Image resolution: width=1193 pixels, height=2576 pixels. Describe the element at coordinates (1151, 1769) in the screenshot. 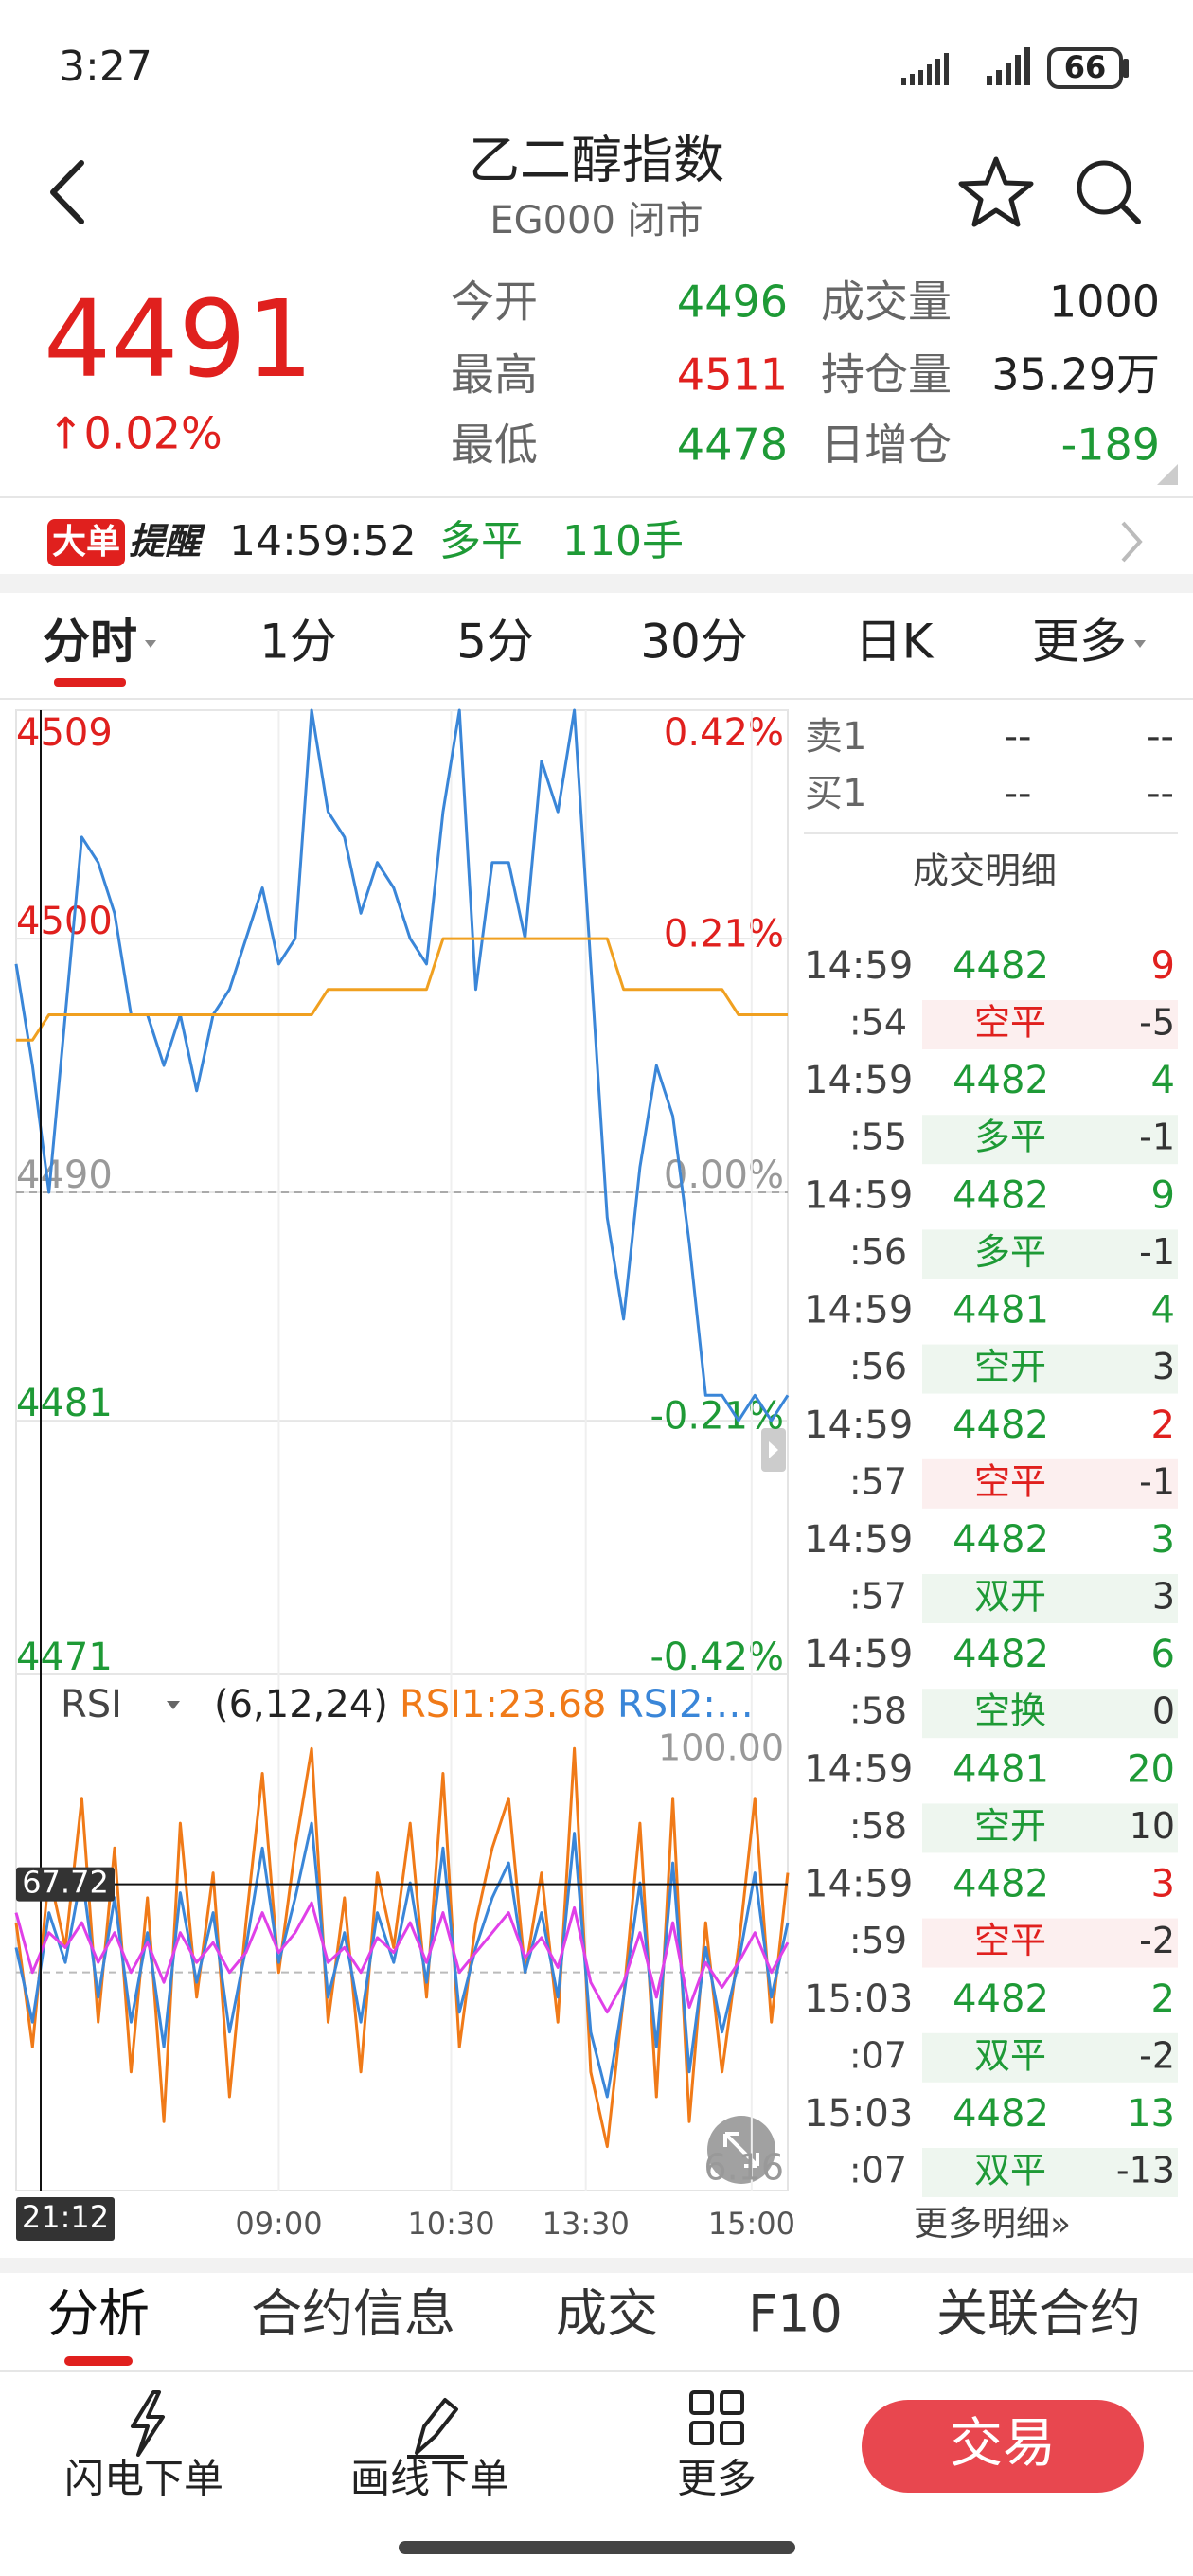

I see `trade-qty: 20` at that location.